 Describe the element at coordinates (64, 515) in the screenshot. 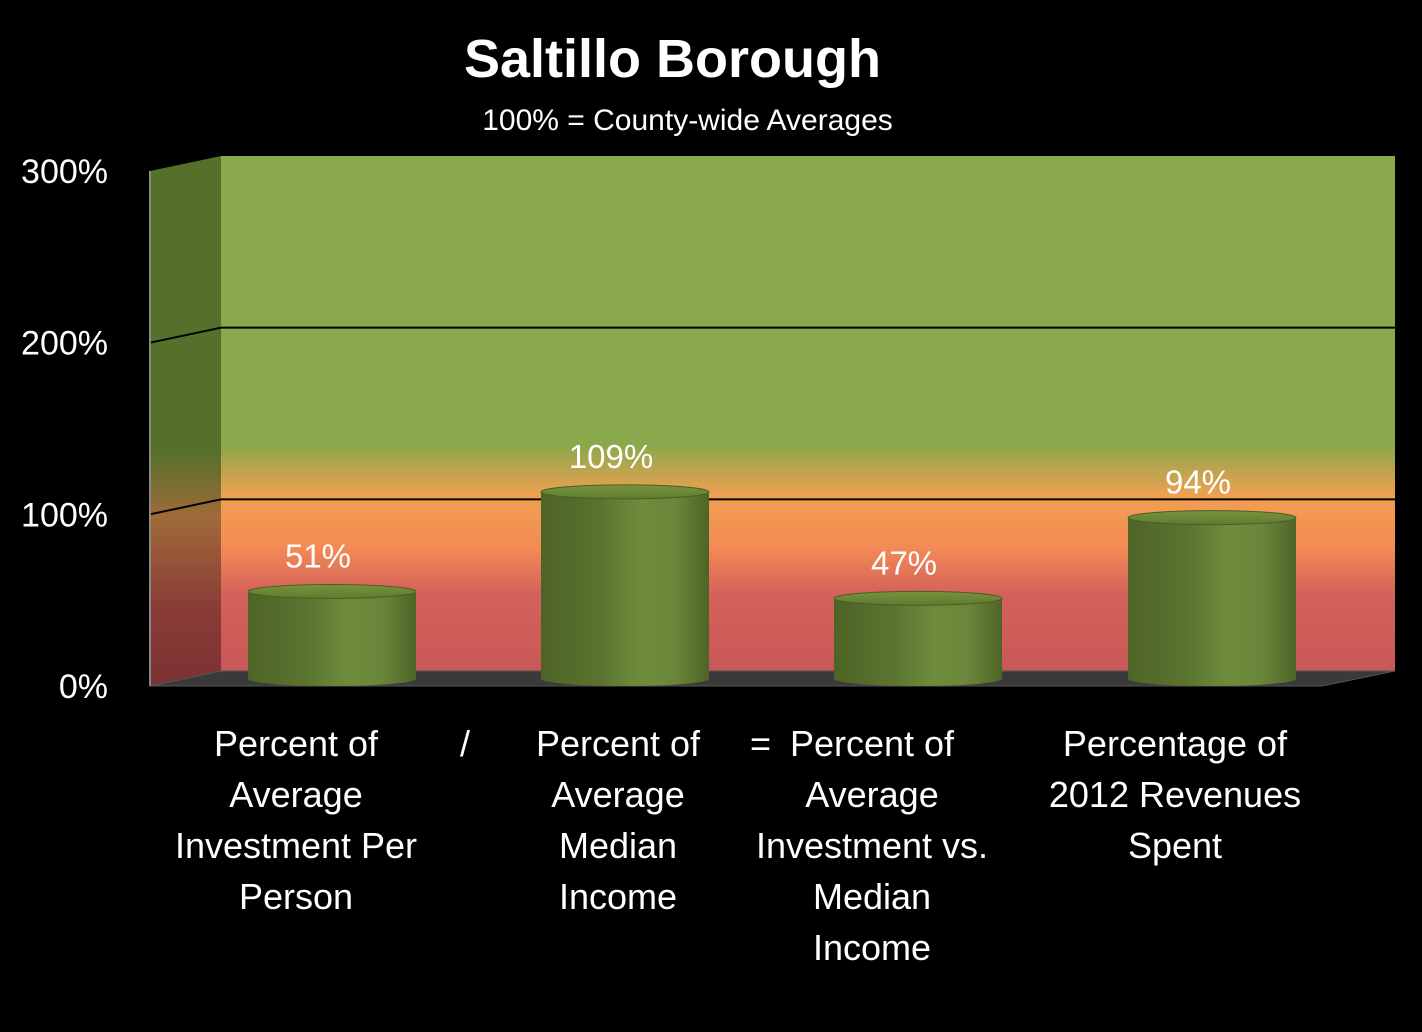

I see `y-tick-label: 100%` at that location.